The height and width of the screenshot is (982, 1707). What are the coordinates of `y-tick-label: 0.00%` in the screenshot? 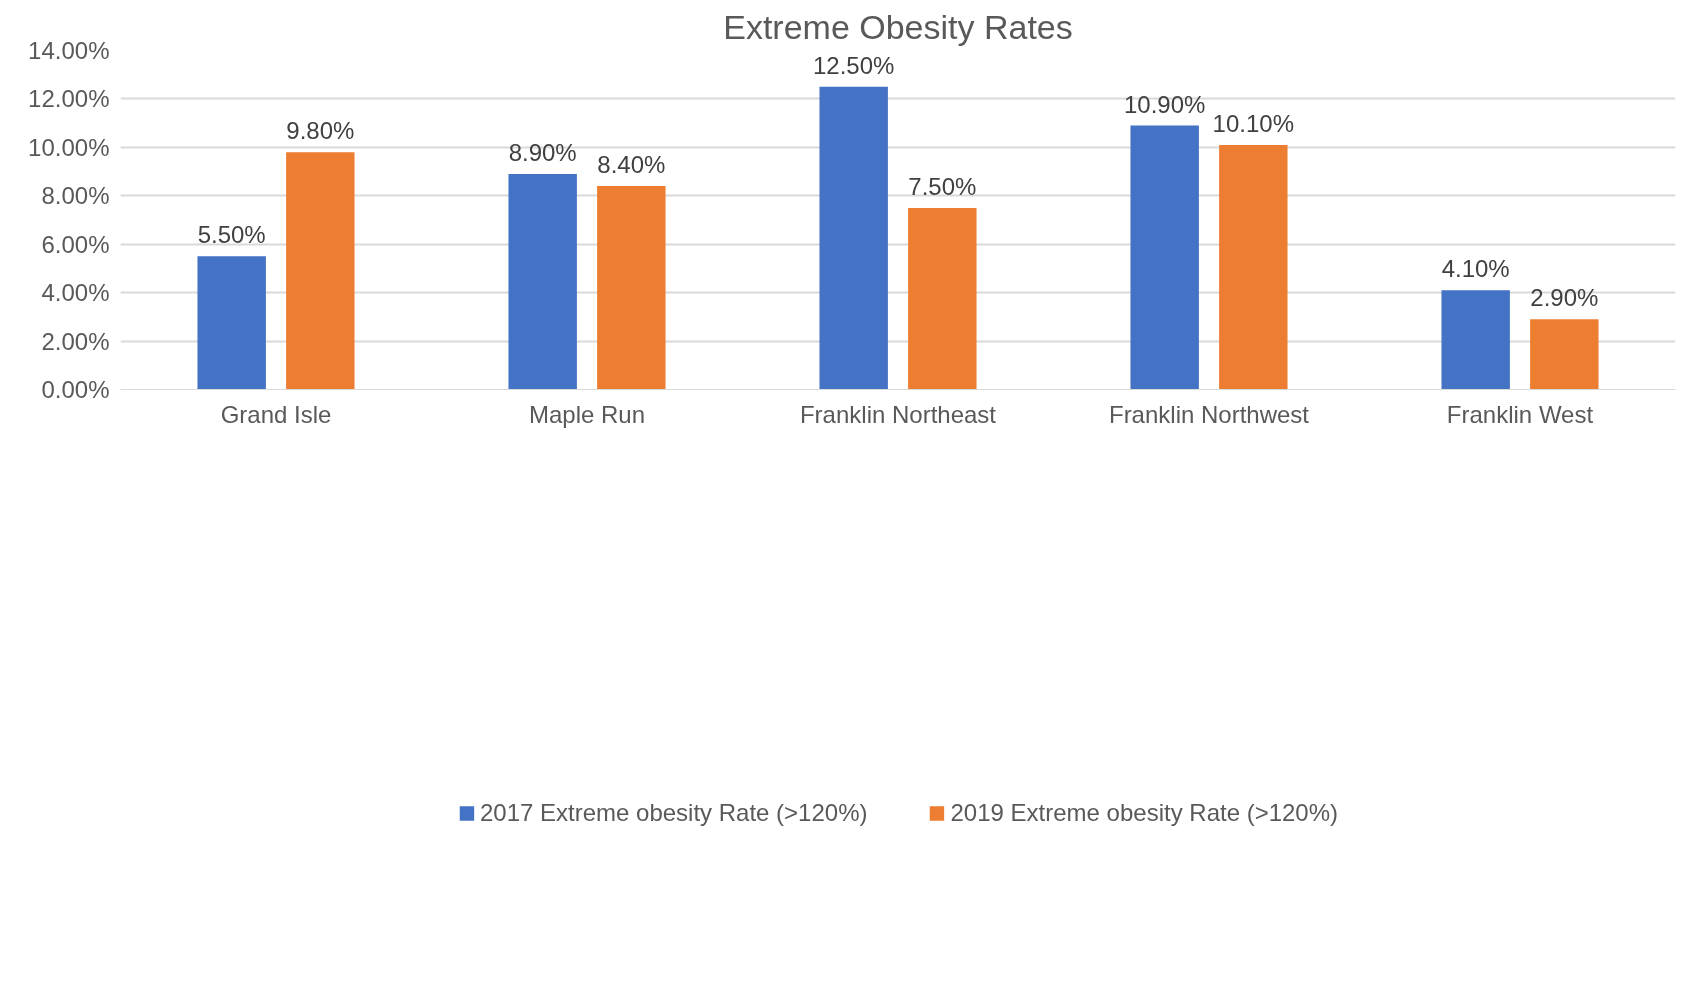 It's located at (75, 389).